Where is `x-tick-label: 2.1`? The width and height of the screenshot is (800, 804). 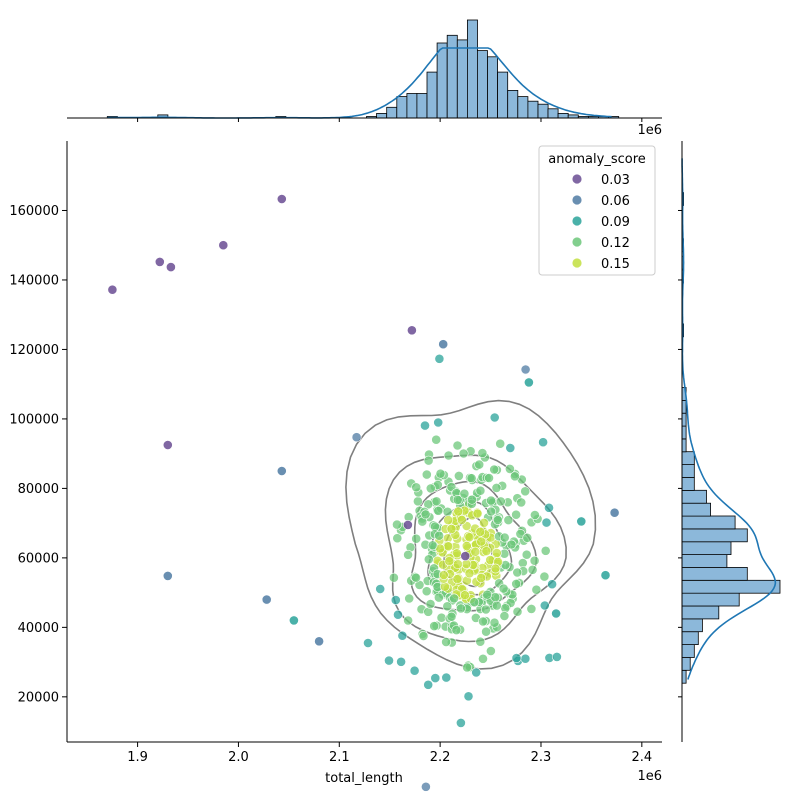 x-tick-label: 2.1 is located at coordinates (339, 757).